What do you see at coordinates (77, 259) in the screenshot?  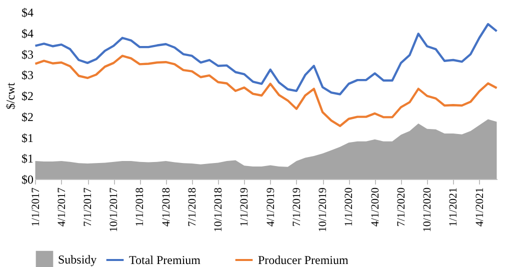 I see `legend-label: Subsidy` at bounding box center [77, 259].